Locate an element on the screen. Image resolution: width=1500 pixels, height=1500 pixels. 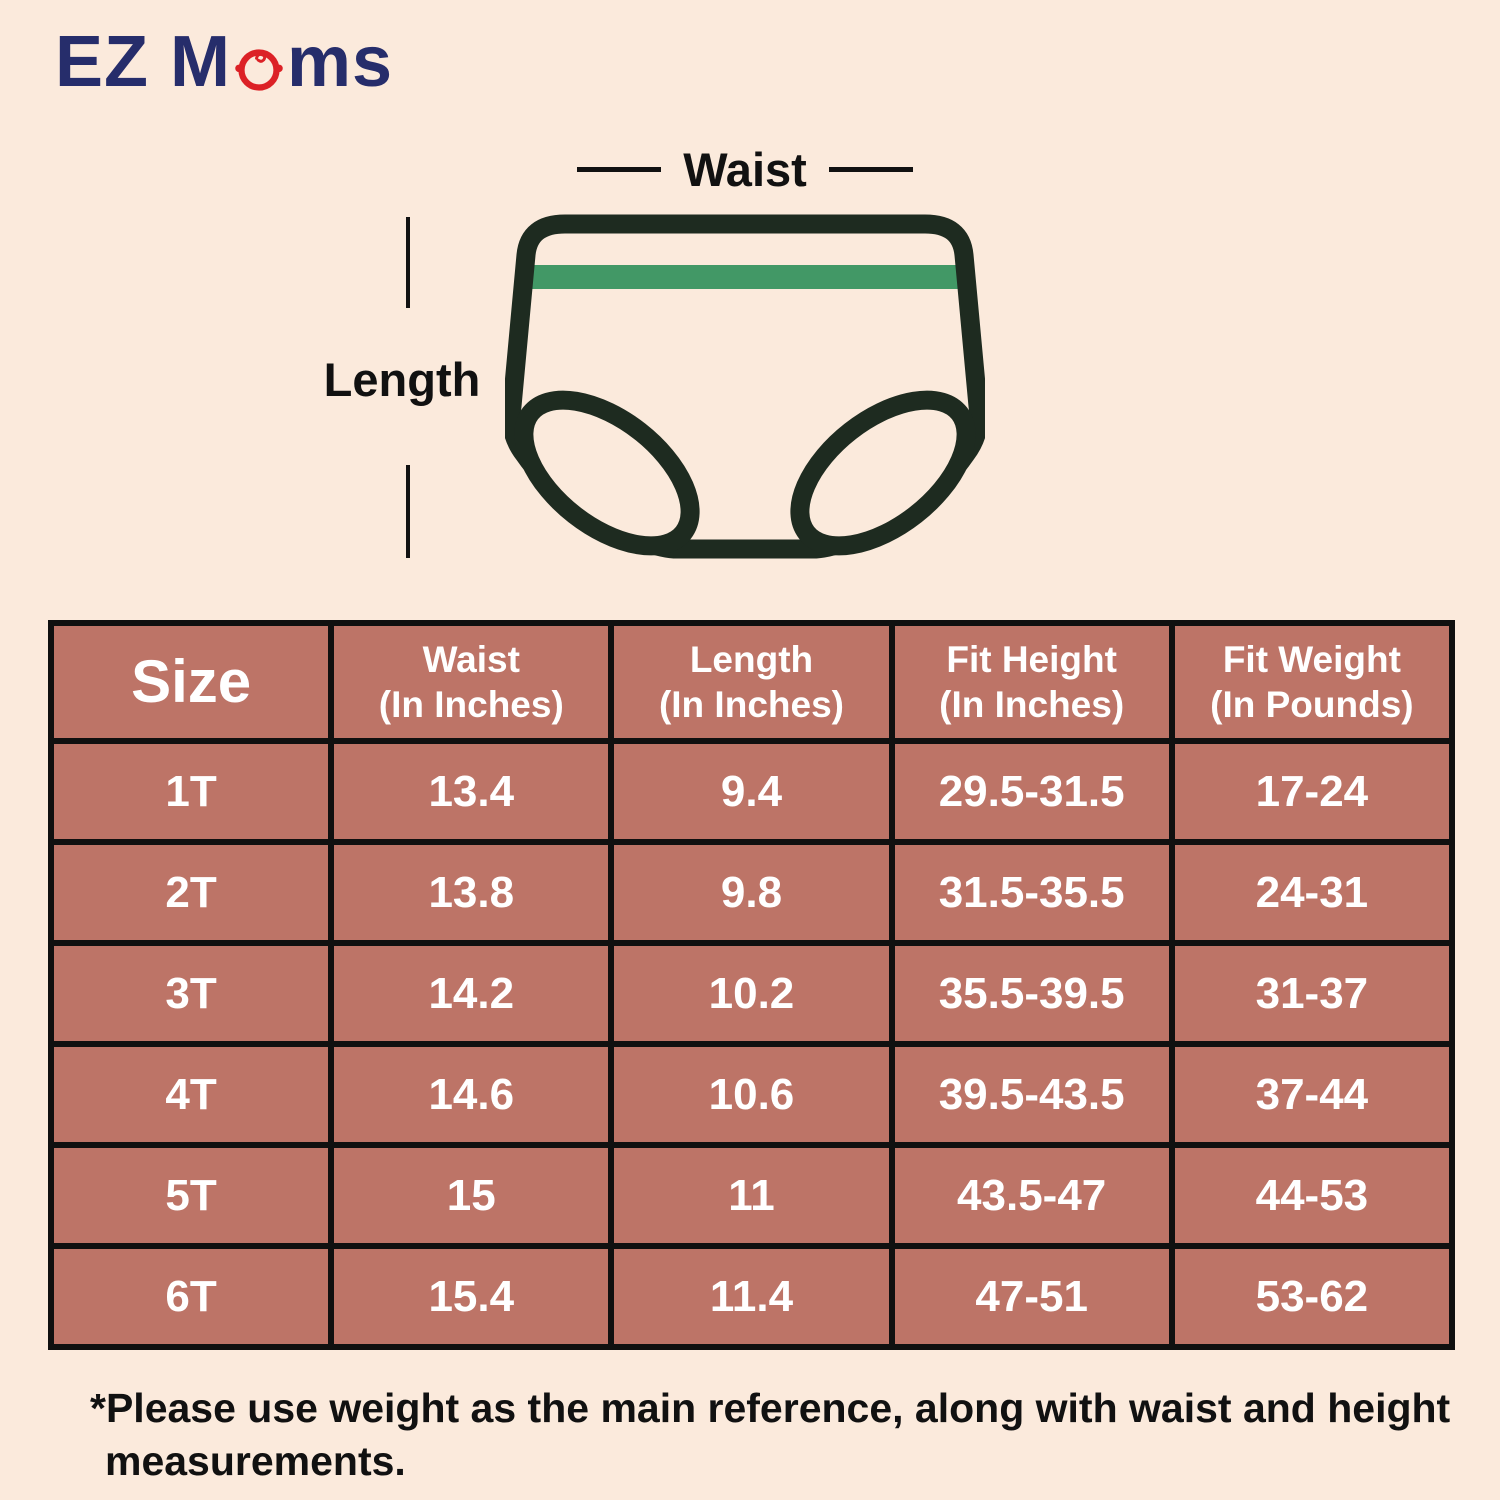
table-row: 3T 14.2 10.2 35.5-39.5 31-37 is located at coordinates (751, 993).